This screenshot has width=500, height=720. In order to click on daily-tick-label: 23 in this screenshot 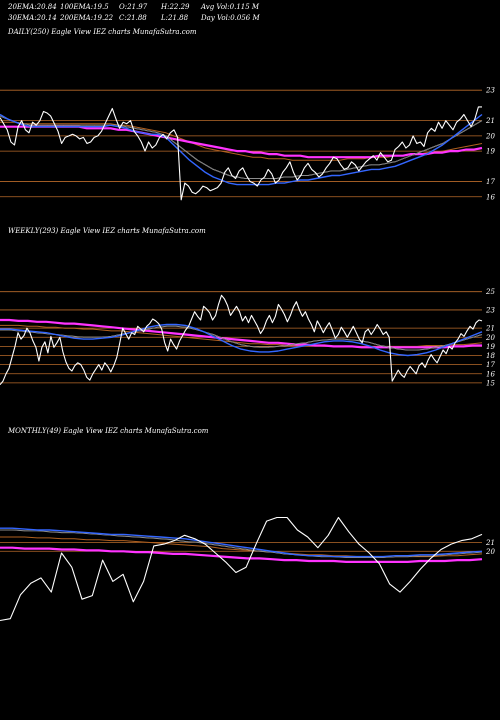, I will do `click(490, 91)`.